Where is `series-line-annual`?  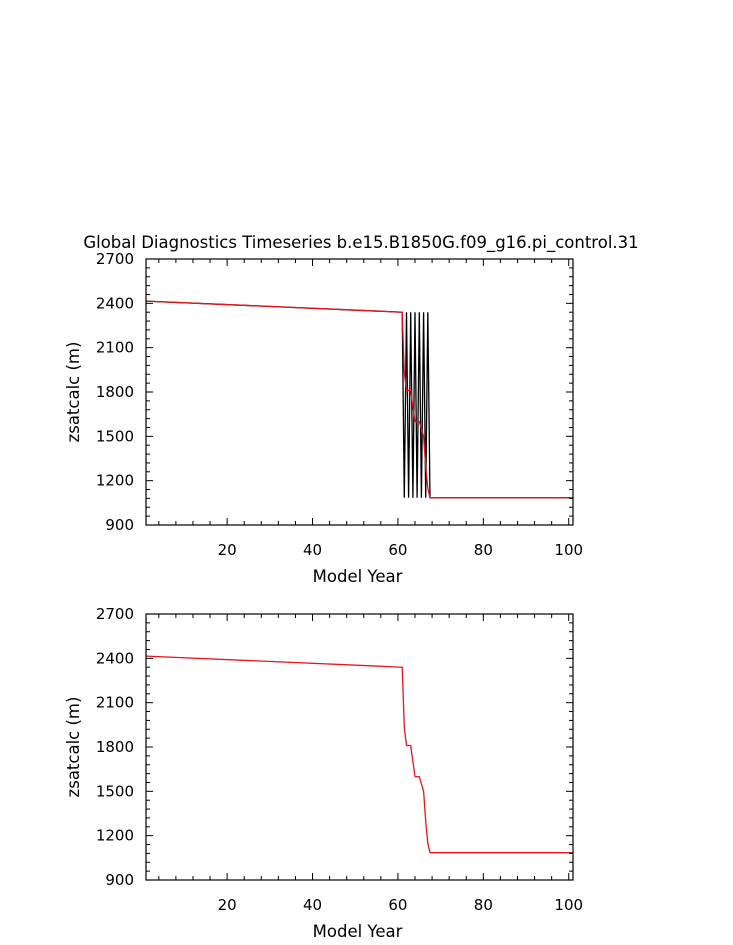
series-line-annual is located at coordinates (359, 399).